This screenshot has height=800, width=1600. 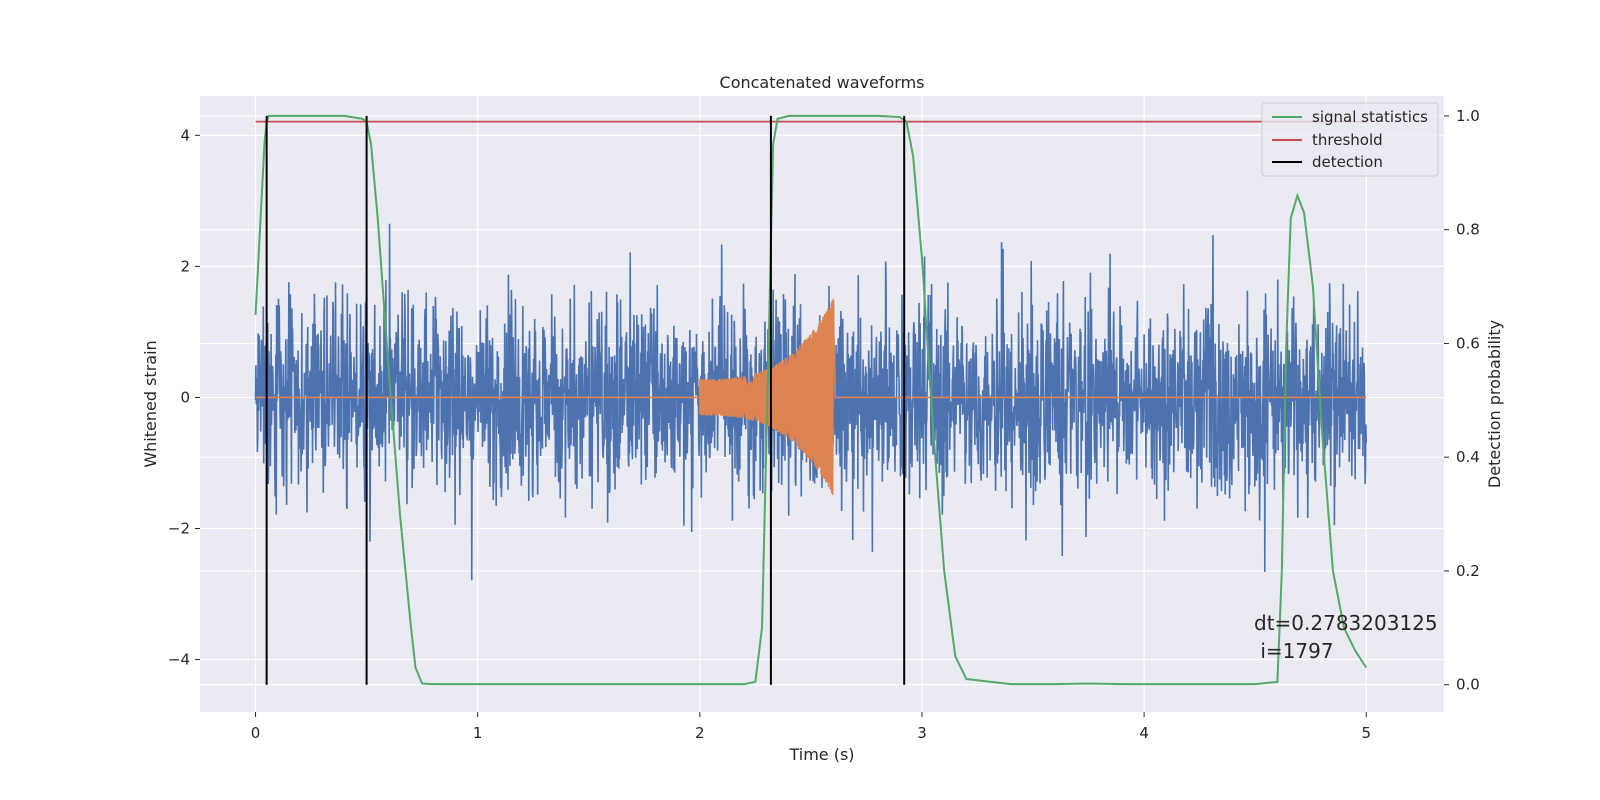 What do you see at coordinates (822, 82) in the screenshot?
I see `chart-title: Concatenated waveforms` at bounding box center [822, 82].